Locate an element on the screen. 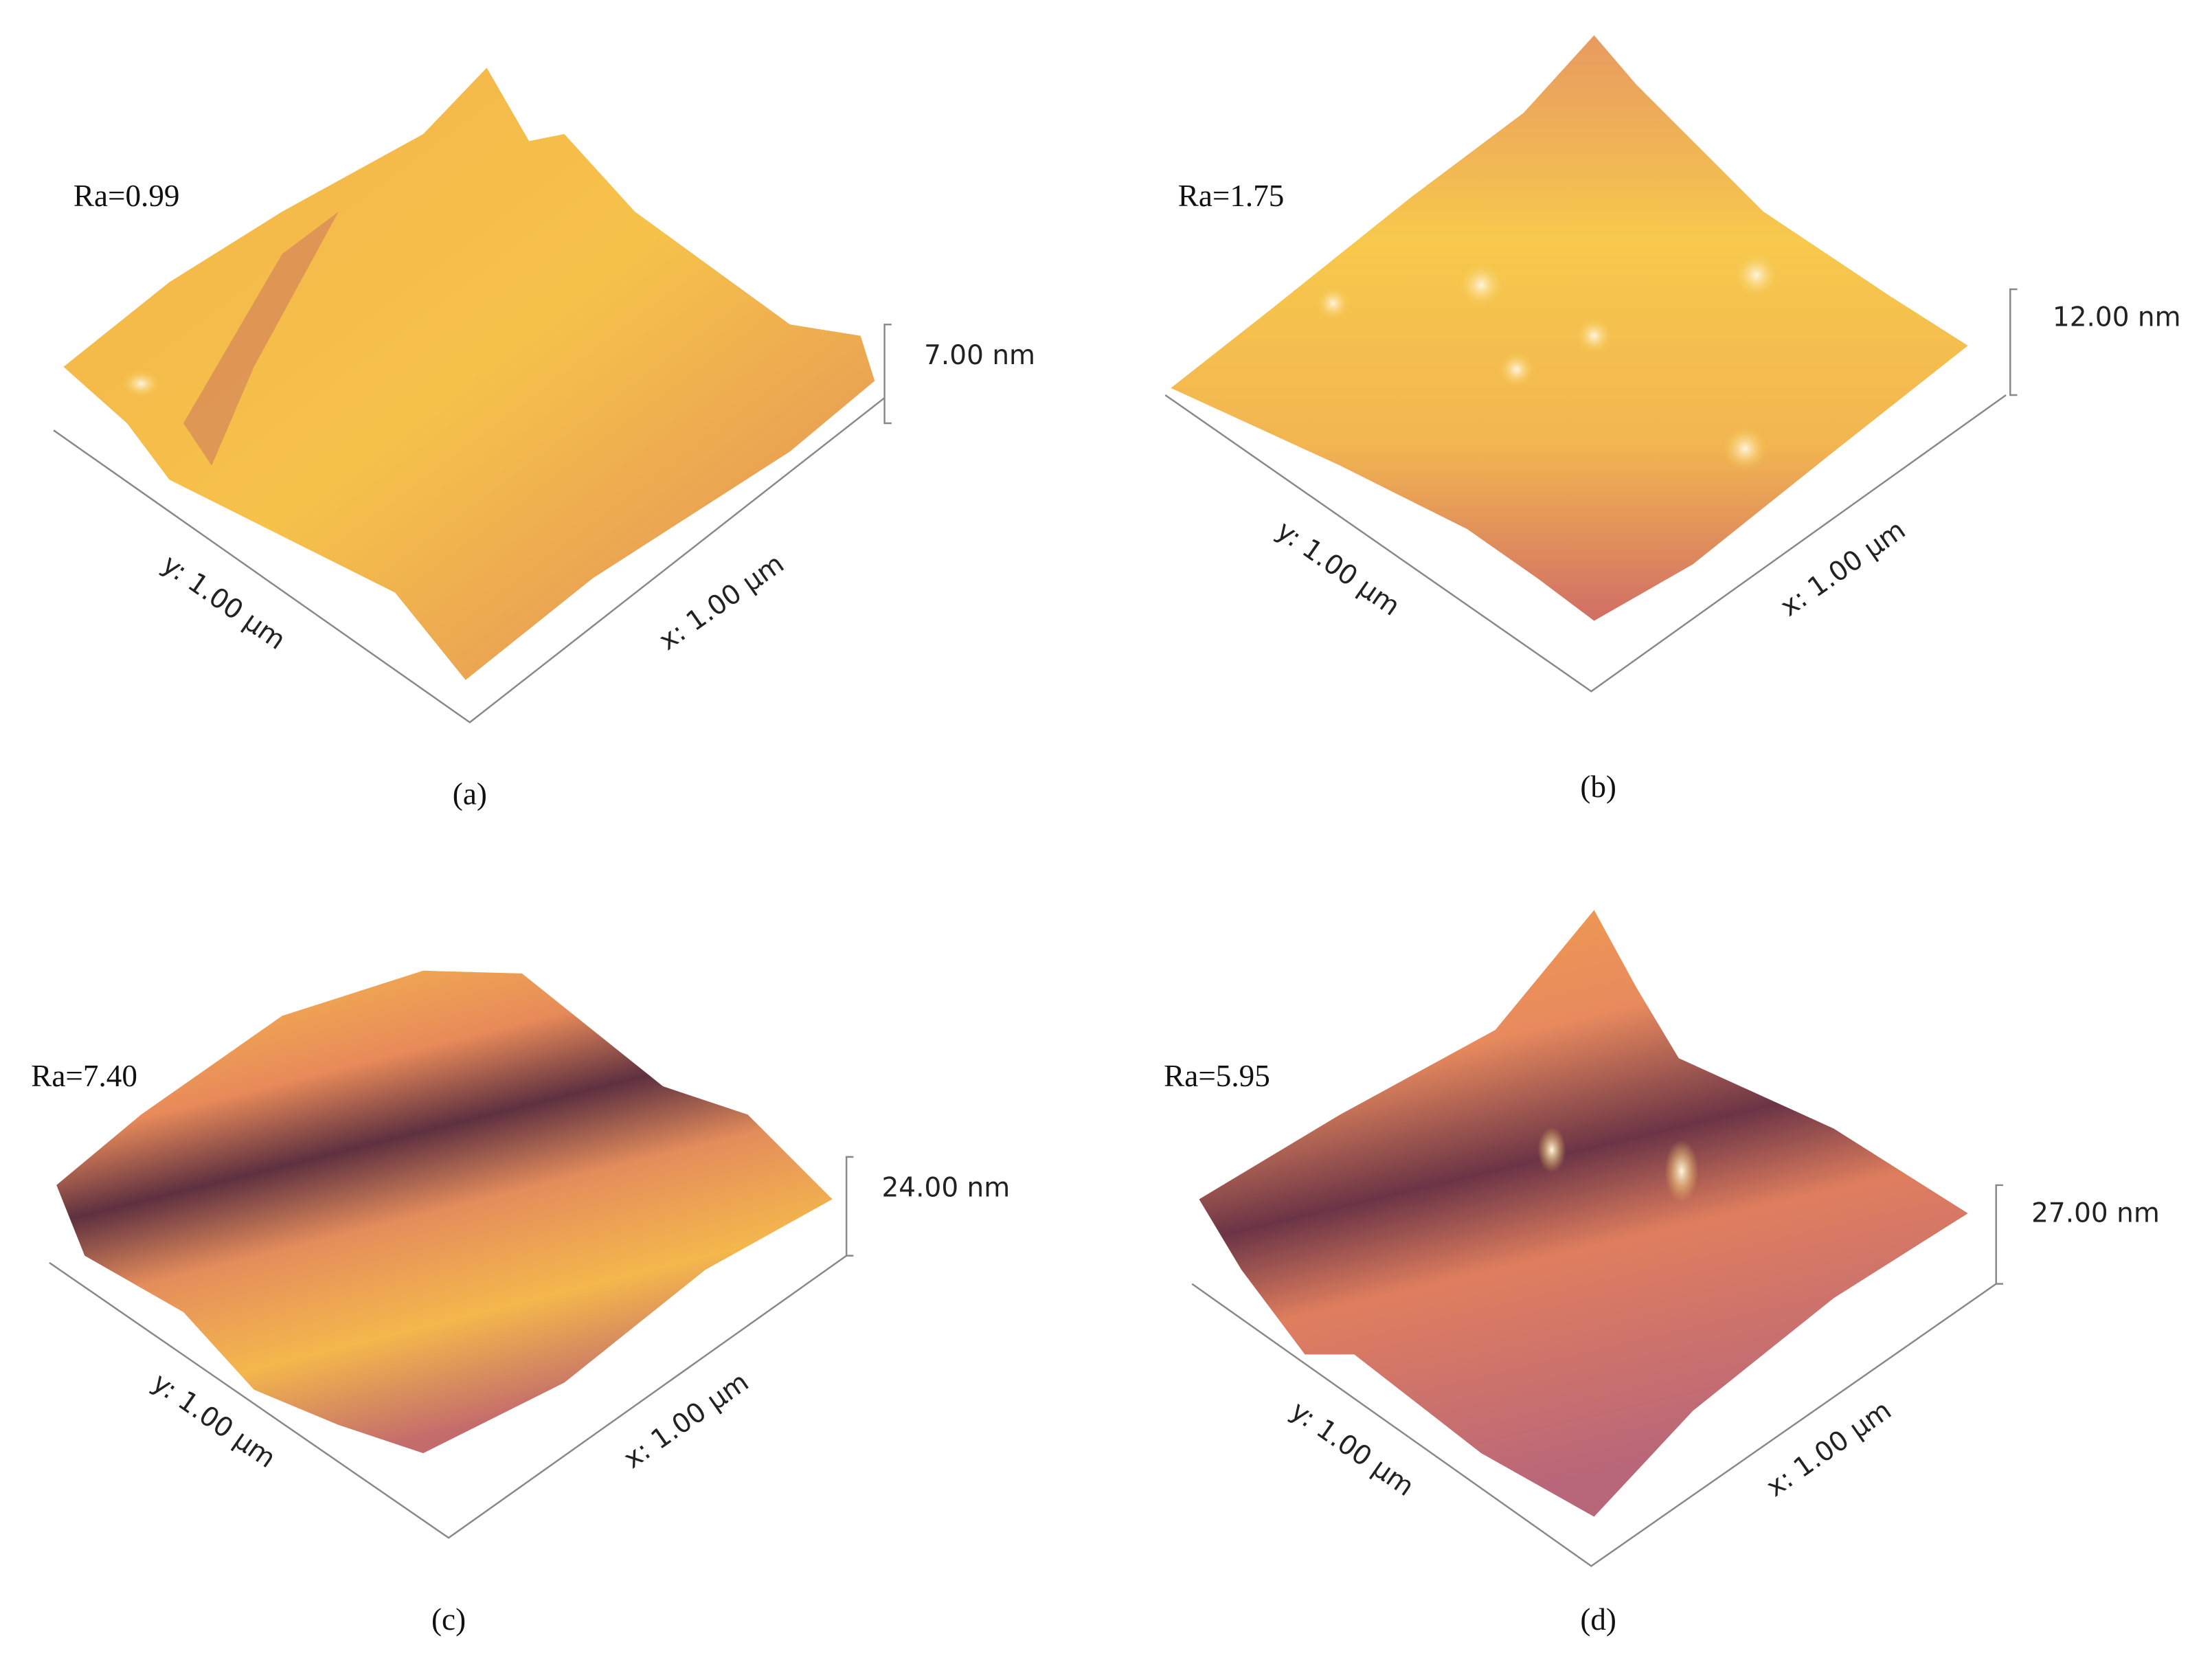 This screenshot has height=1662, width=2212. caption: (d) is located at coordinates (1598, 1619).